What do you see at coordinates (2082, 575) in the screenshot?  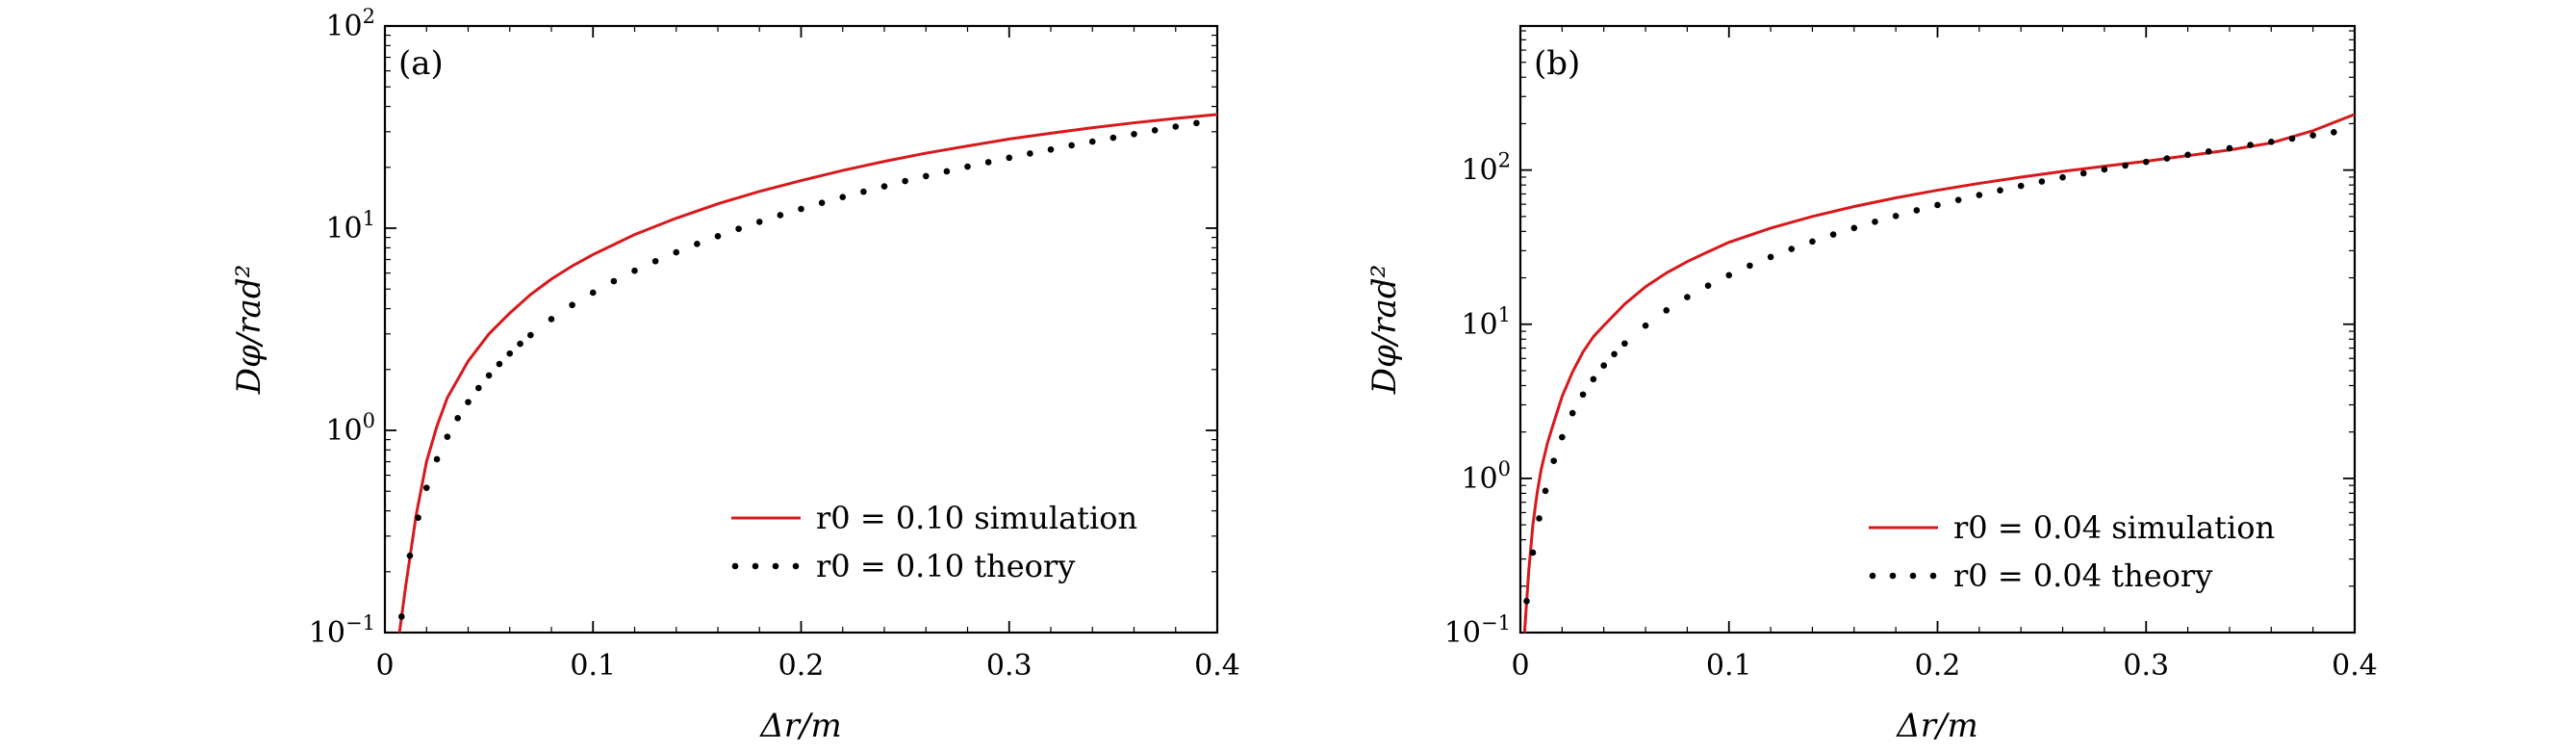 I see `legend-entry: r0 = 0.04 theory` at bounding box center [2082, 575].